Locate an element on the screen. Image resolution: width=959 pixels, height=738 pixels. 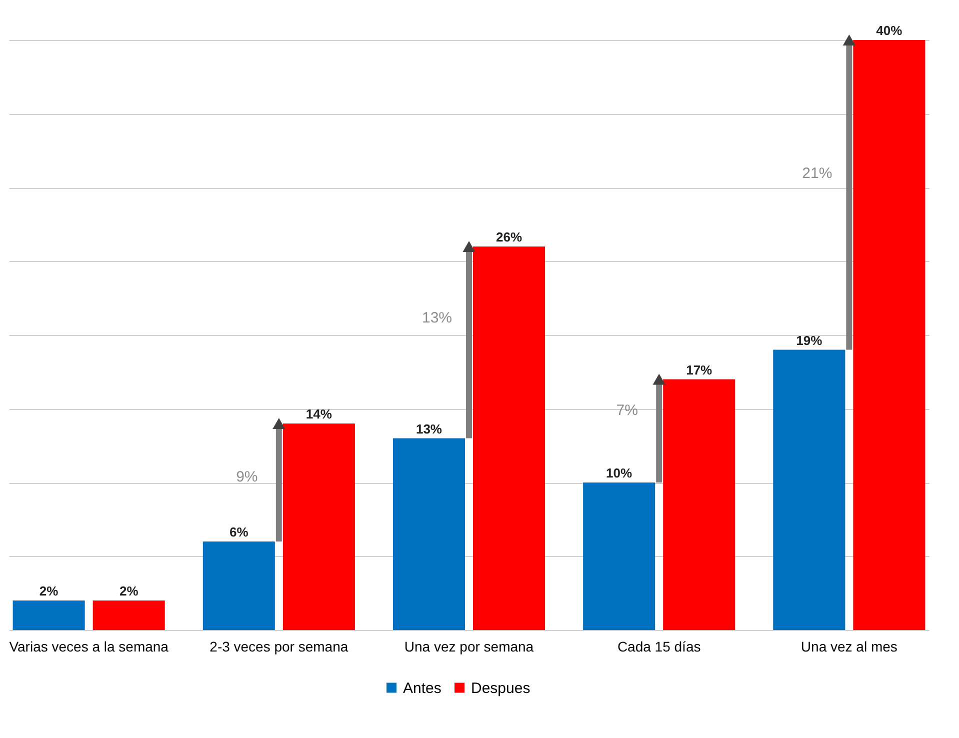
data-label: 6% is located at coordinates (239, 532).